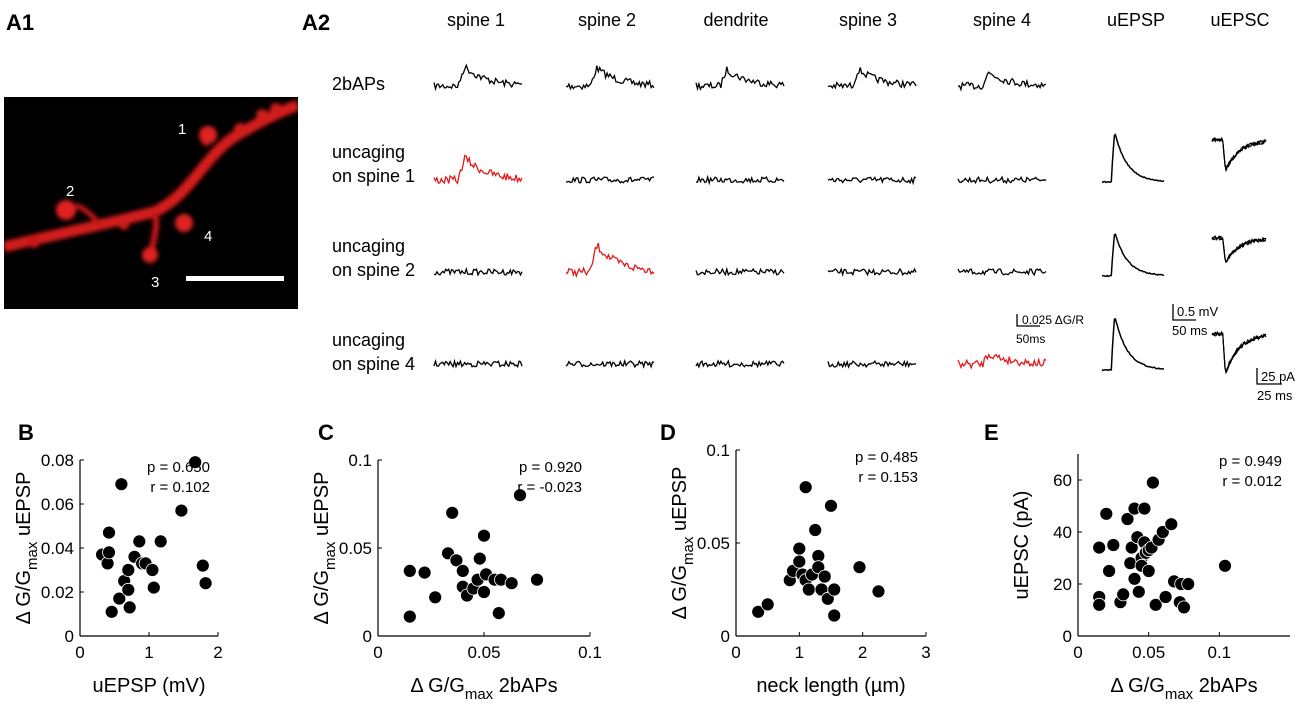 The image size is (1300, 714). What do you see at coordinates (79, 652) in the screenshot?
I see `x-tick-label-b: 0` at bounding box center [79, 652].